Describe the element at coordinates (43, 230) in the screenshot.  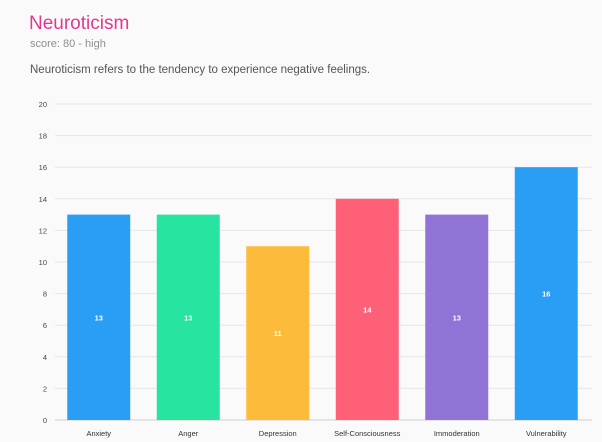
I see `y-tick-label: 12` at that location.